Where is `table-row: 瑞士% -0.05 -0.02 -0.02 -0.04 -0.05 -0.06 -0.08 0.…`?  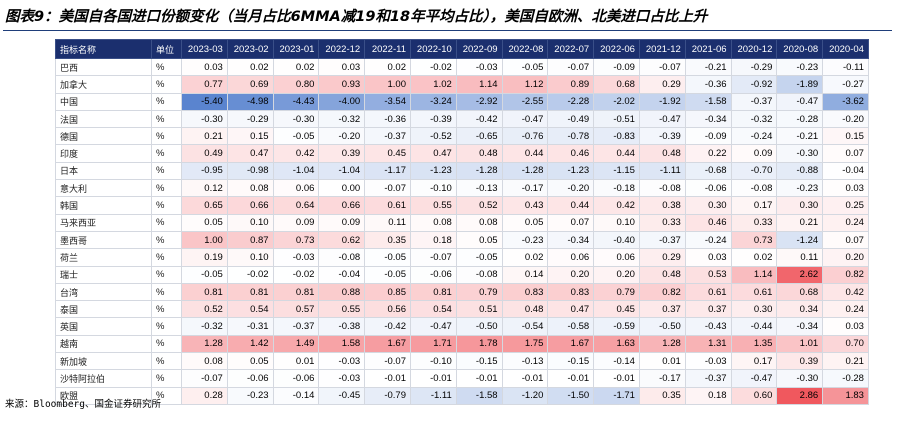 table-row: 瑞士% -0.05 -0.02 -0.02 -0.04 -0.05 -0.06 -0.08 0.… is located at coordinates (462, 274).